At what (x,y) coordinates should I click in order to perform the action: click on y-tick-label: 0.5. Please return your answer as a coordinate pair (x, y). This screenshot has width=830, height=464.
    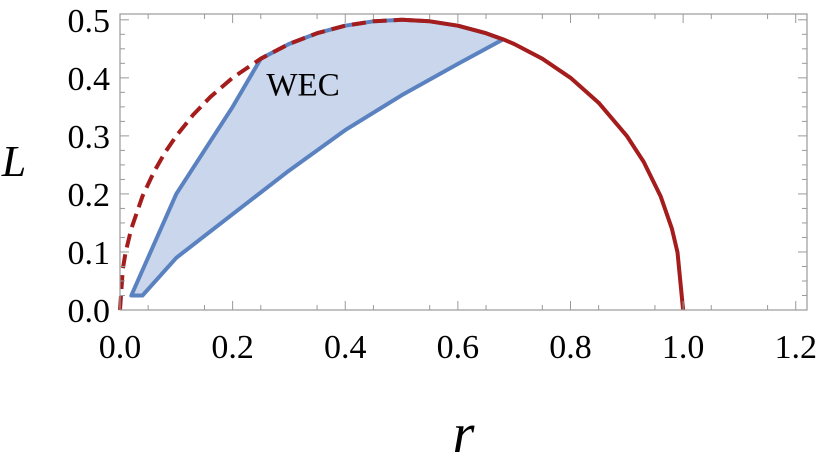
    Looking at the image, I should click on (89, 21).